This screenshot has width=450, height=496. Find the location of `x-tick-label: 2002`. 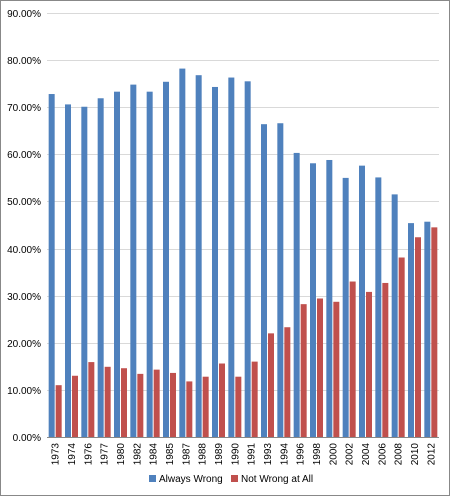

x-tick-label: 2002 is located at coordinates (350, 454).